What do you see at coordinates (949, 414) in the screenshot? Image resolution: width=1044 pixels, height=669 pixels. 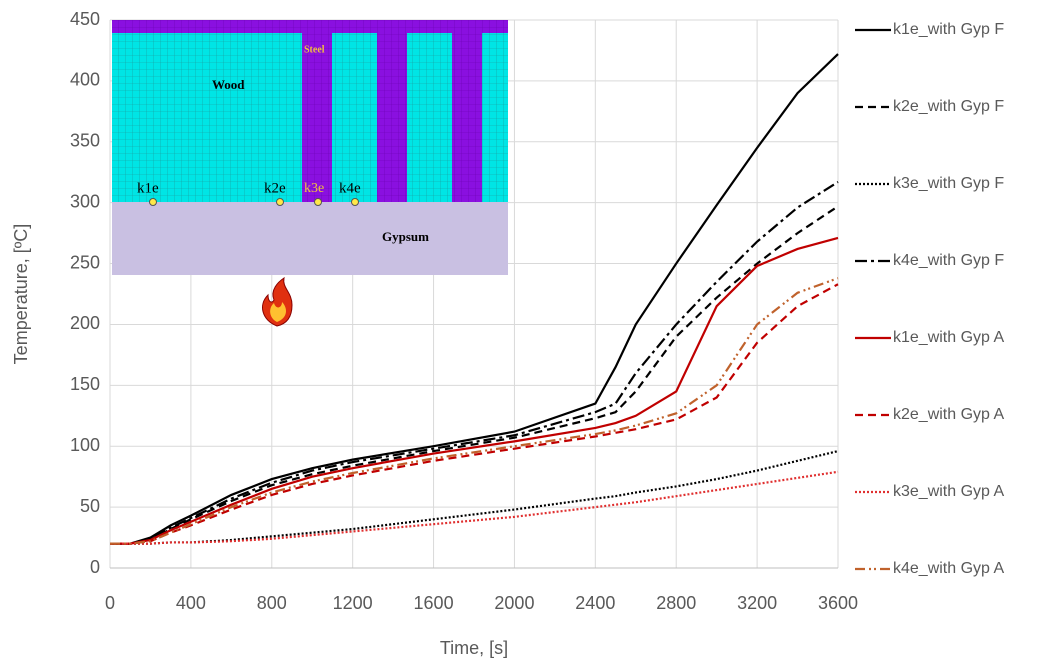 I see `legend-label: k2e_with Gyp A` at bounding box center [949, 414].